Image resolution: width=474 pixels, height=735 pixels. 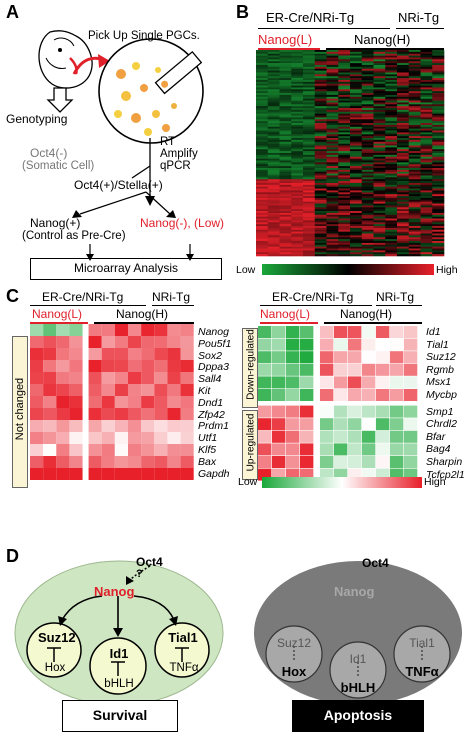 I want to click on gene-label: Utf1, so click(x=208, y=438).